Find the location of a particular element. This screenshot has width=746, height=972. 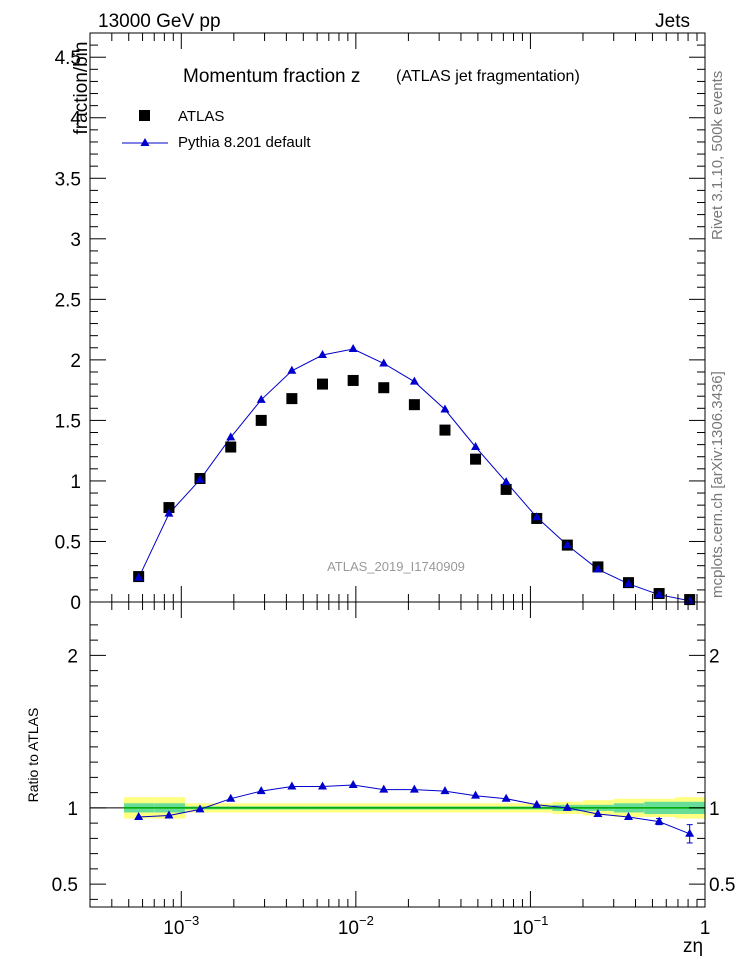

x-tick-label: 10⁻³ is located at coordinates (181, 926).